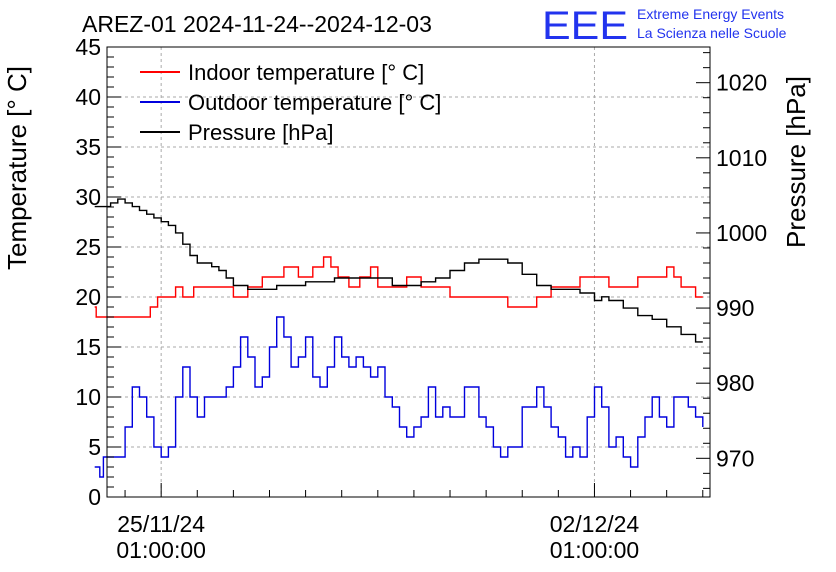 Image resolution: width=836 pixels, height=572 pixels. What do you see at coordinates (735, 383) in the screenshot?
I see `y2-tick-label: 980` at bounding box center [735, 383].